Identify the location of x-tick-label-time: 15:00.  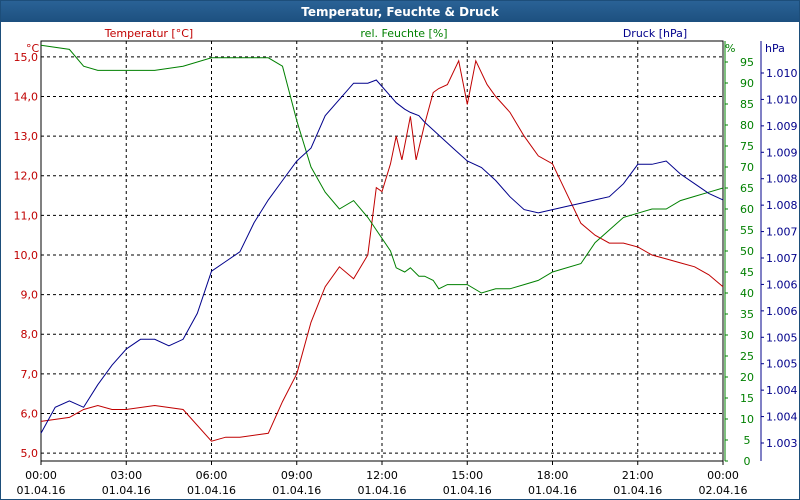
(467, 475).